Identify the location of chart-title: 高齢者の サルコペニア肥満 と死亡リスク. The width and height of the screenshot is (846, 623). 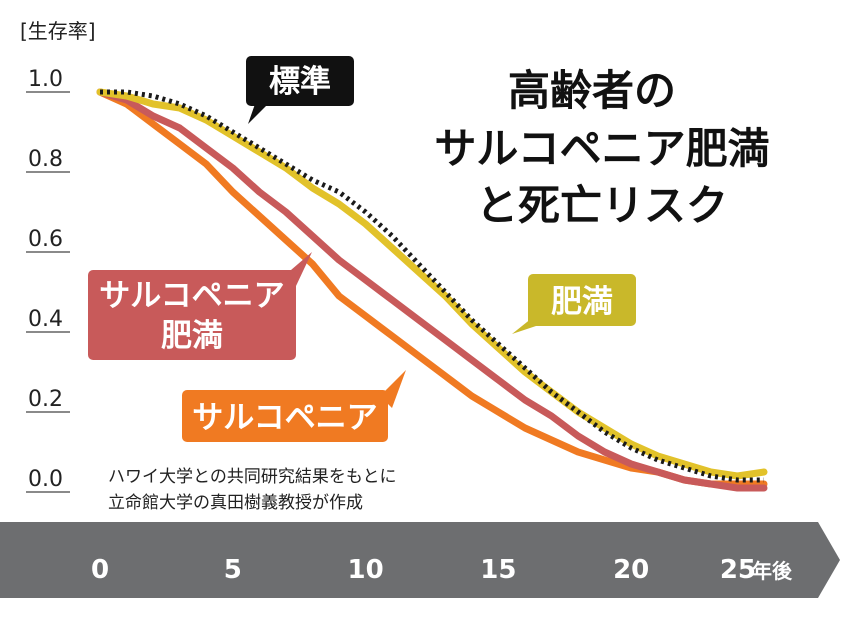
(601, 148).